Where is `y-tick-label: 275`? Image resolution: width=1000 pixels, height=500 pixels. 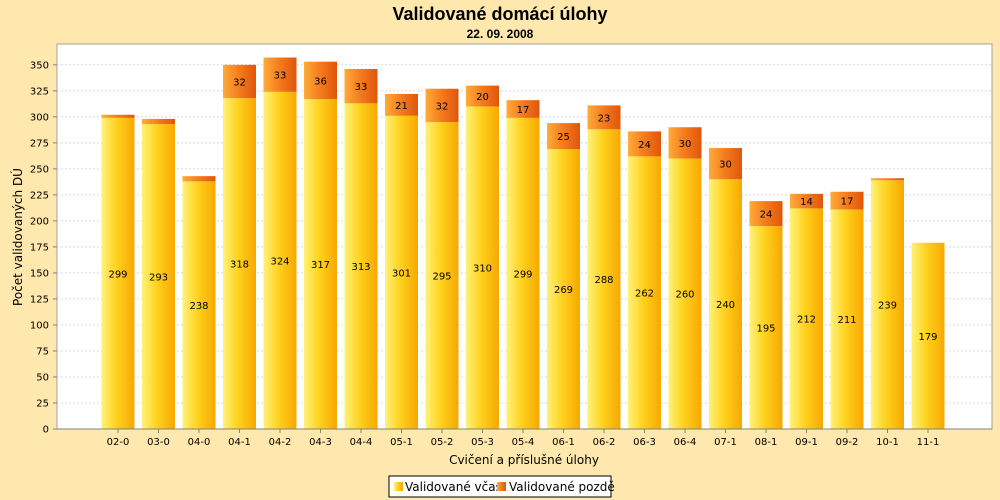
y-tick-label: 275 is located at coordinates (39, 143).